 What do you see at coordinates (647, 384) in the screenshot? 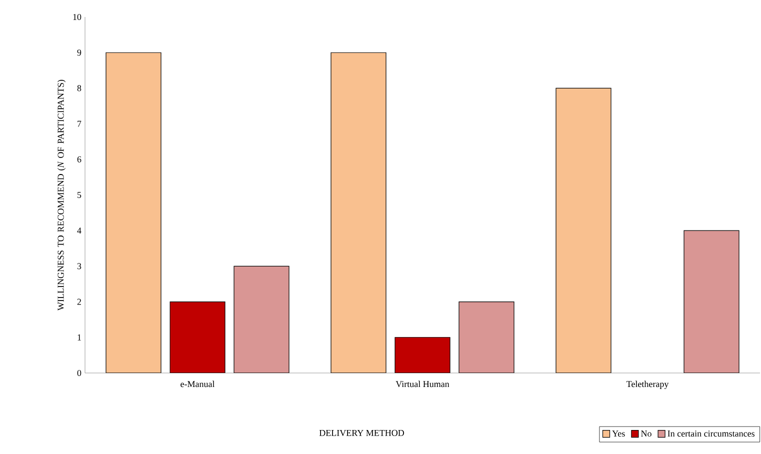
I see `x-tick-label: Teletherapy` at bounding box center [647, 384].